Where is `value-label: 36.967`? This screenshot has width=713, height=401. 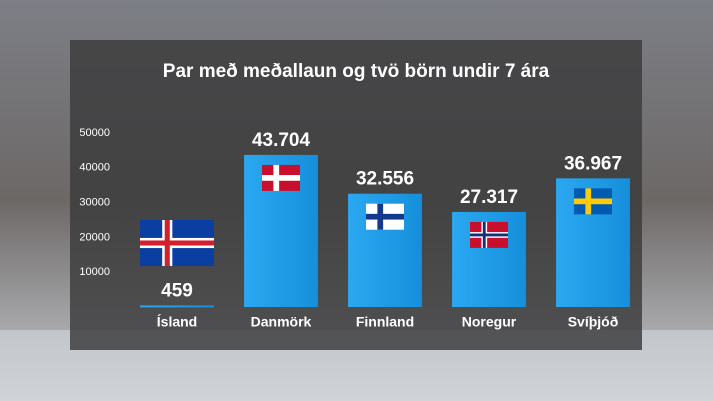 value-label: 36.967 is located at coordinates (593, 163).